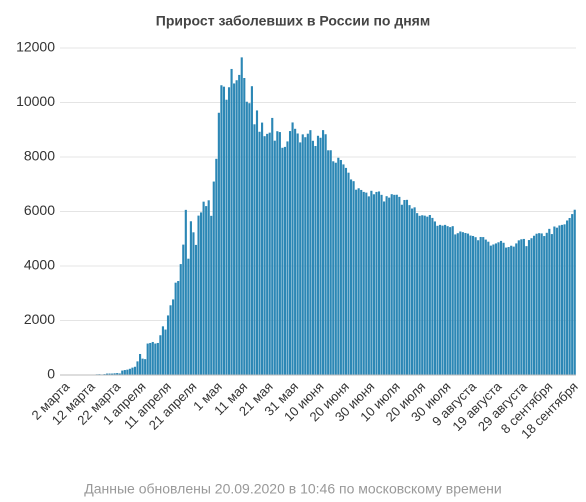 This screenshot has height=502, width=586. I want to click on y-tick-label: 10000, so click(35, 101).